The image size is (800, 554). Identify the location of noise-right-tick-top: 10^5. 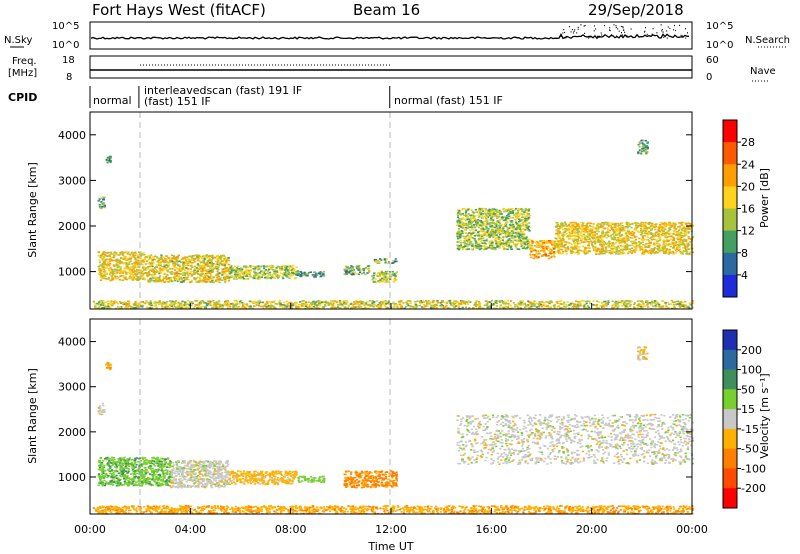
(719, 26).